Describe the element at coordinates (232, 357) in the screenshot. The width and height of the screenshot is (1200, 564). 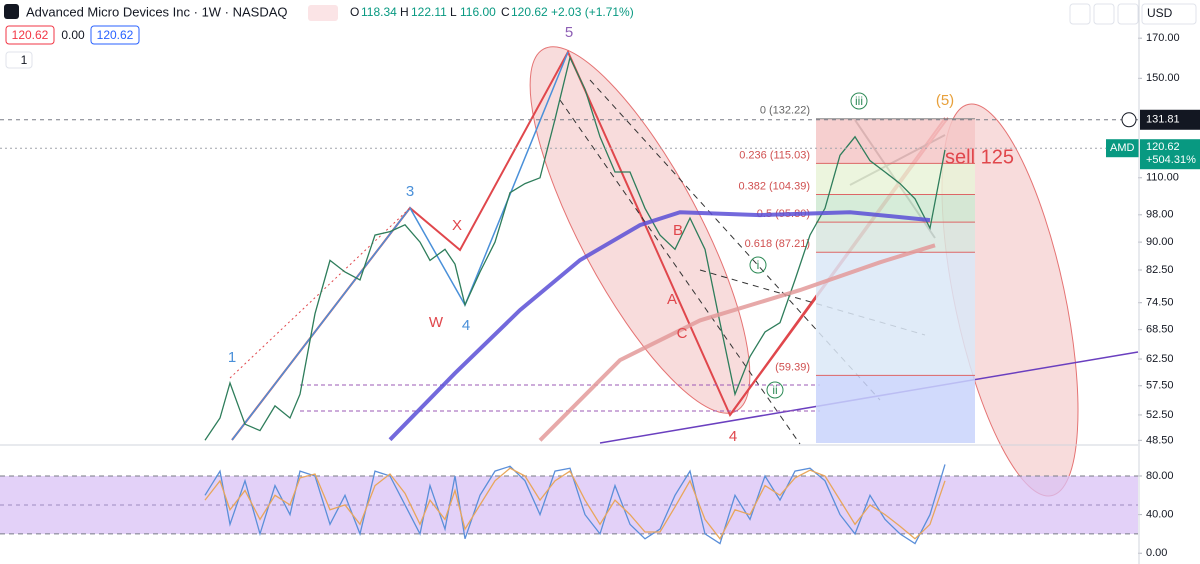
I see `wave-label: 1` at that location.